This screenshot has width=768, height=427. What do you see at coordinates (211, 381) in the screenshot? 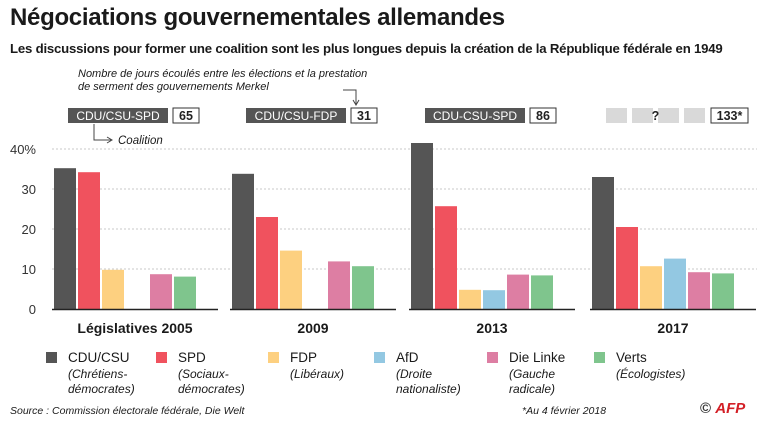
I see `legend-party-description: (Sociaux- démocrates)` at bounding box center [211, 381].